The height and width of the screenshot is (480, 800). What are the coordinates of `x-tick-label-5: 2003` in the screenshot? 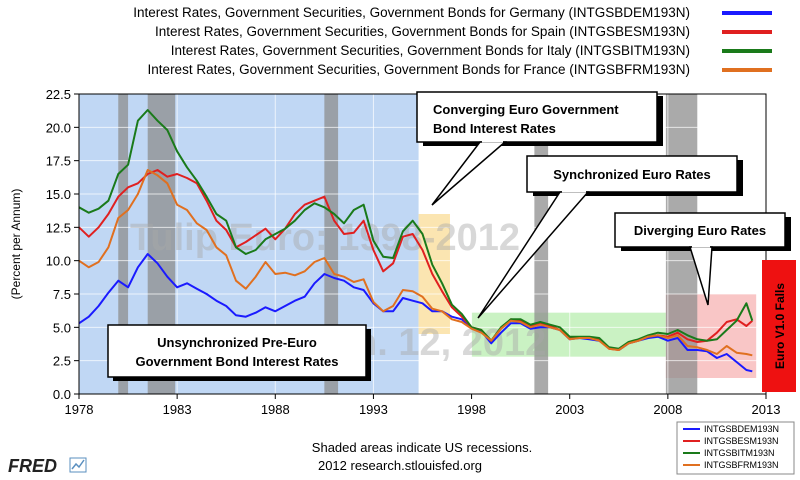 It's located at (569, 409).